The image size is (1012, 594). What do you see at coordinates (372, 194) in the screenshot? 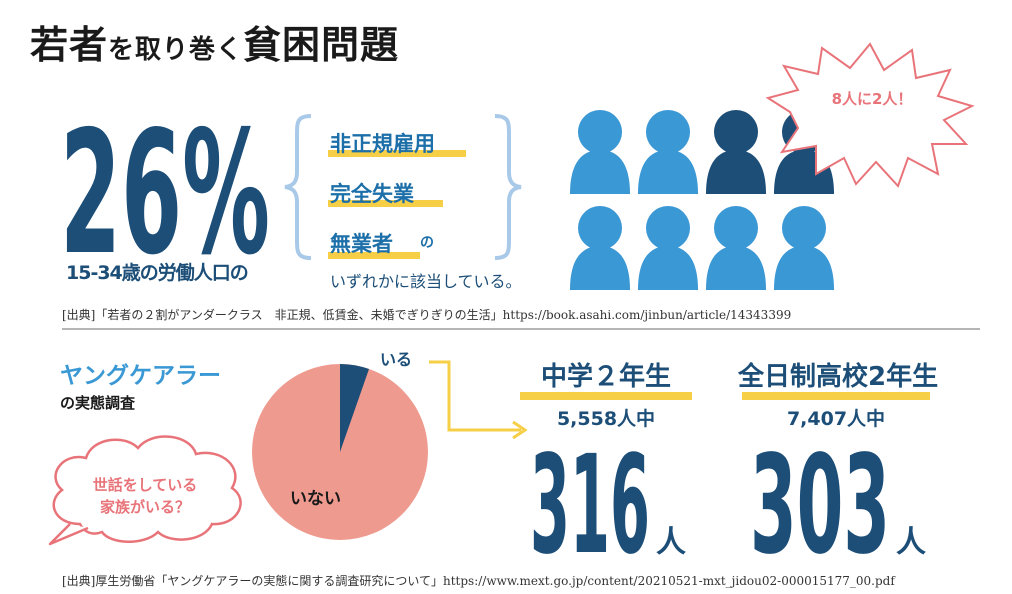
I see `category-unemployed: 完全失業` at bounding box center [372, 194].